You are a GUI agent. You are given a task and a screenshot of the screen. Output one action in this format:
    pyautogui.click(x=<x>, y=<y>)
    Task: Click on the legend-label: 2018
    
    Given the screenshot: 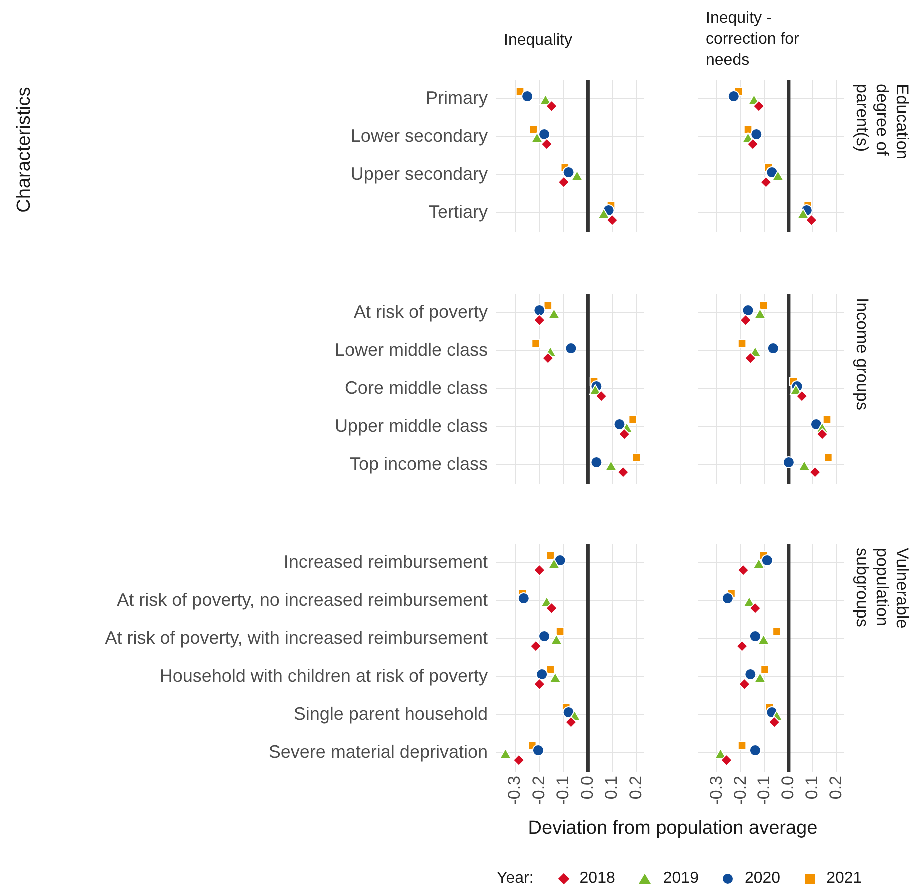 What is the action you would take?
    pyautogui.click(x=598, y=879)
    